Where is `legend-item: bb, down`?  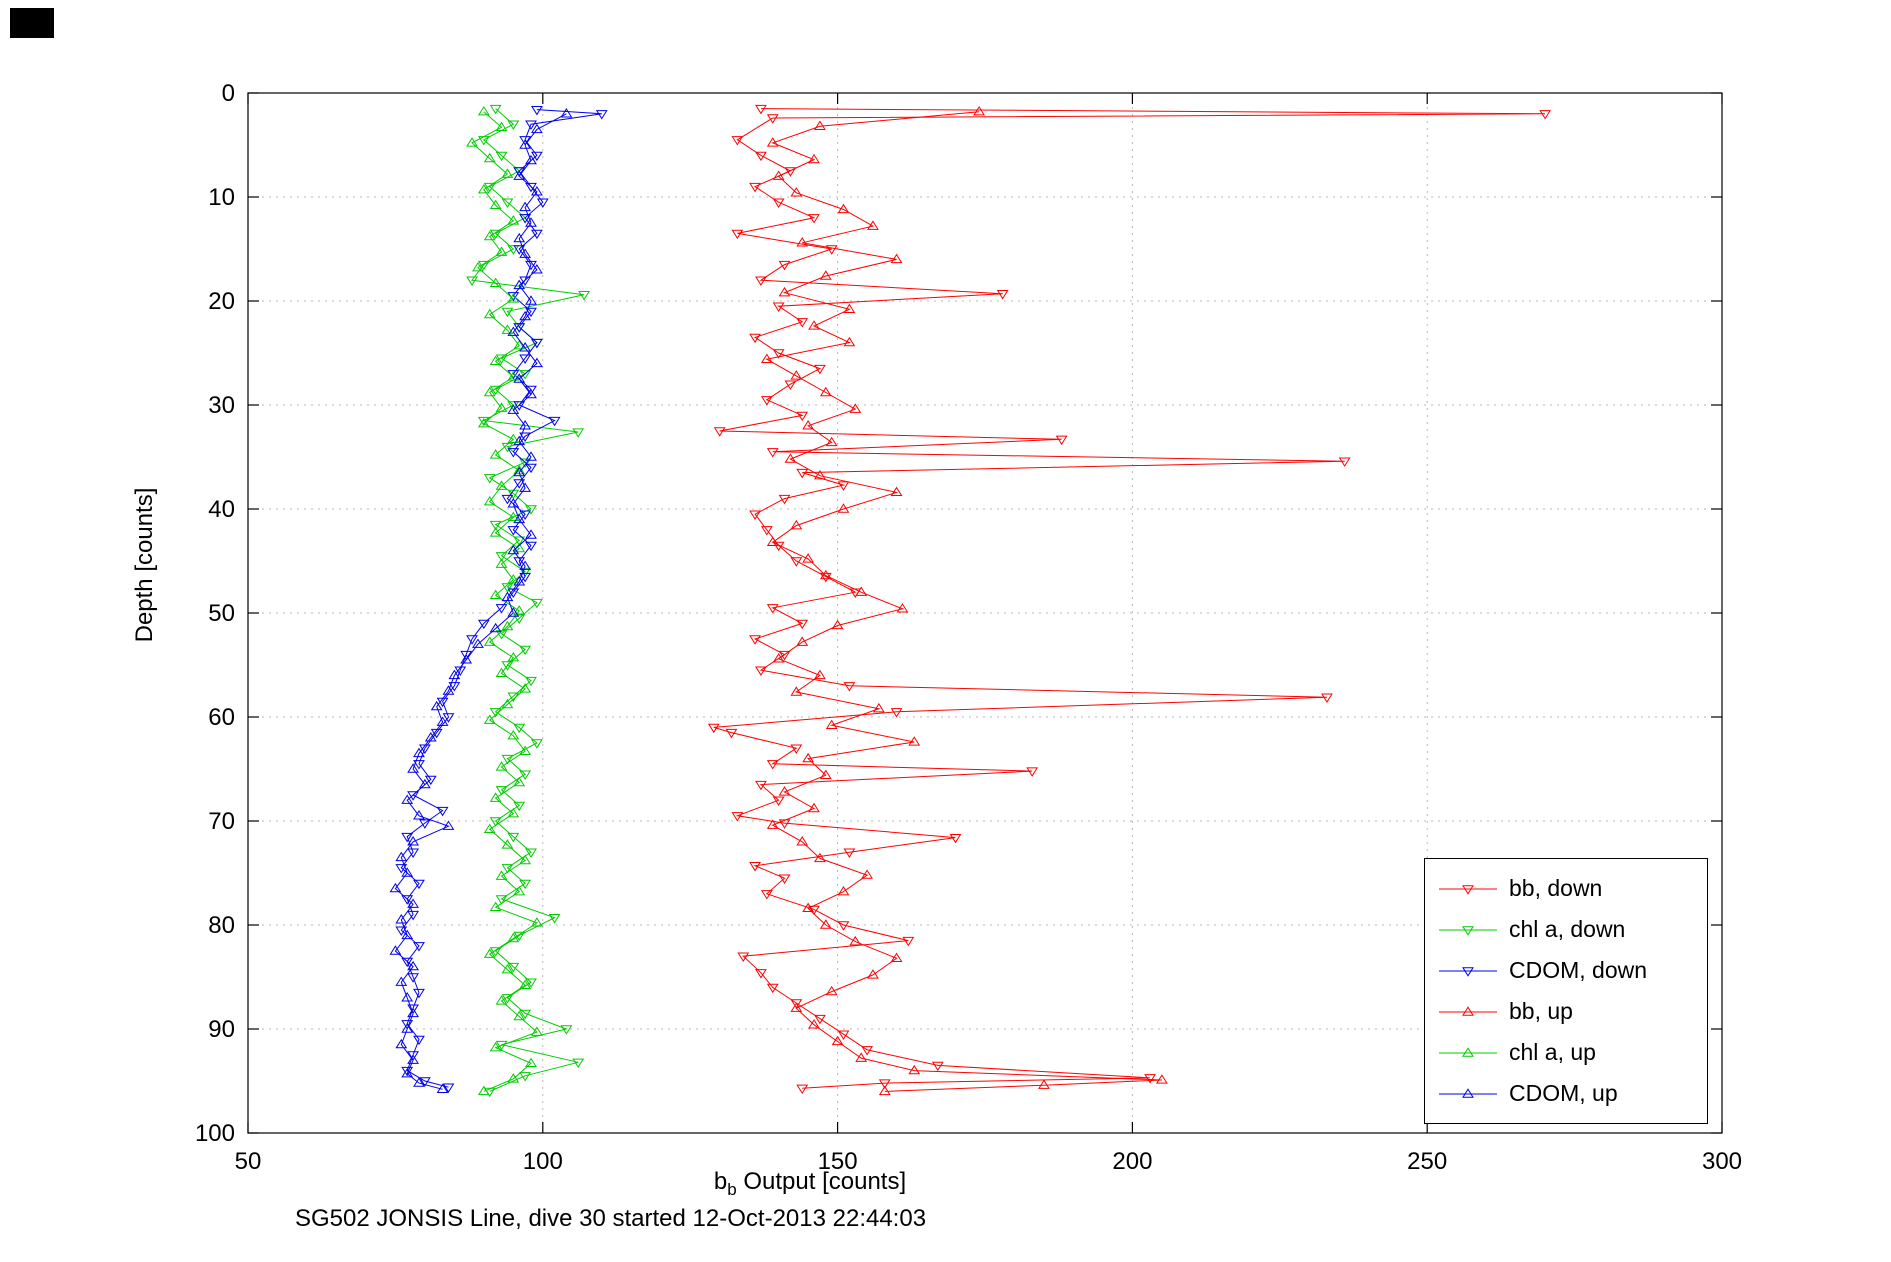
legend-item: bb, down is located at coordinates (1566, 888).